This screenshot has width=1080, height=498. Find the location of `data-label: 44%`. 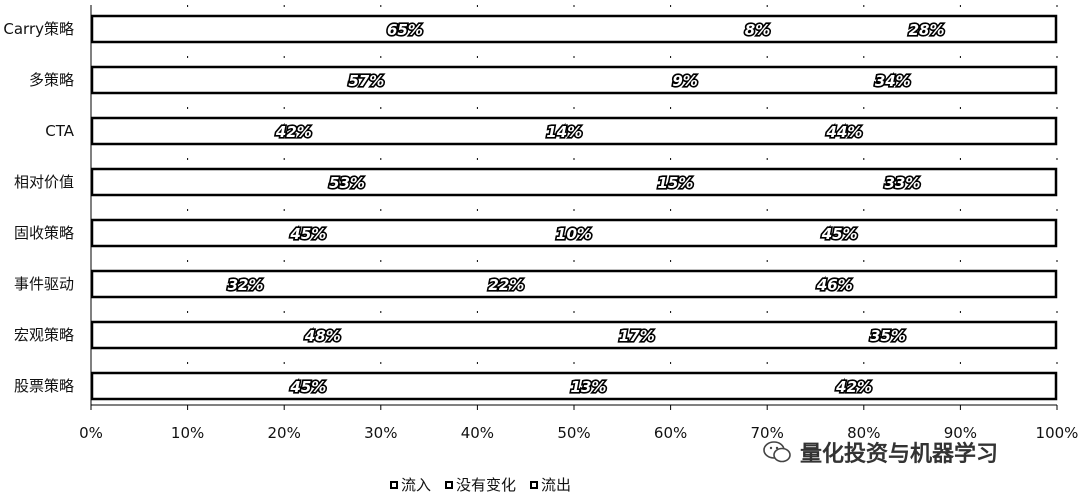

data-label: 44% is located at coordinates (844, 132).